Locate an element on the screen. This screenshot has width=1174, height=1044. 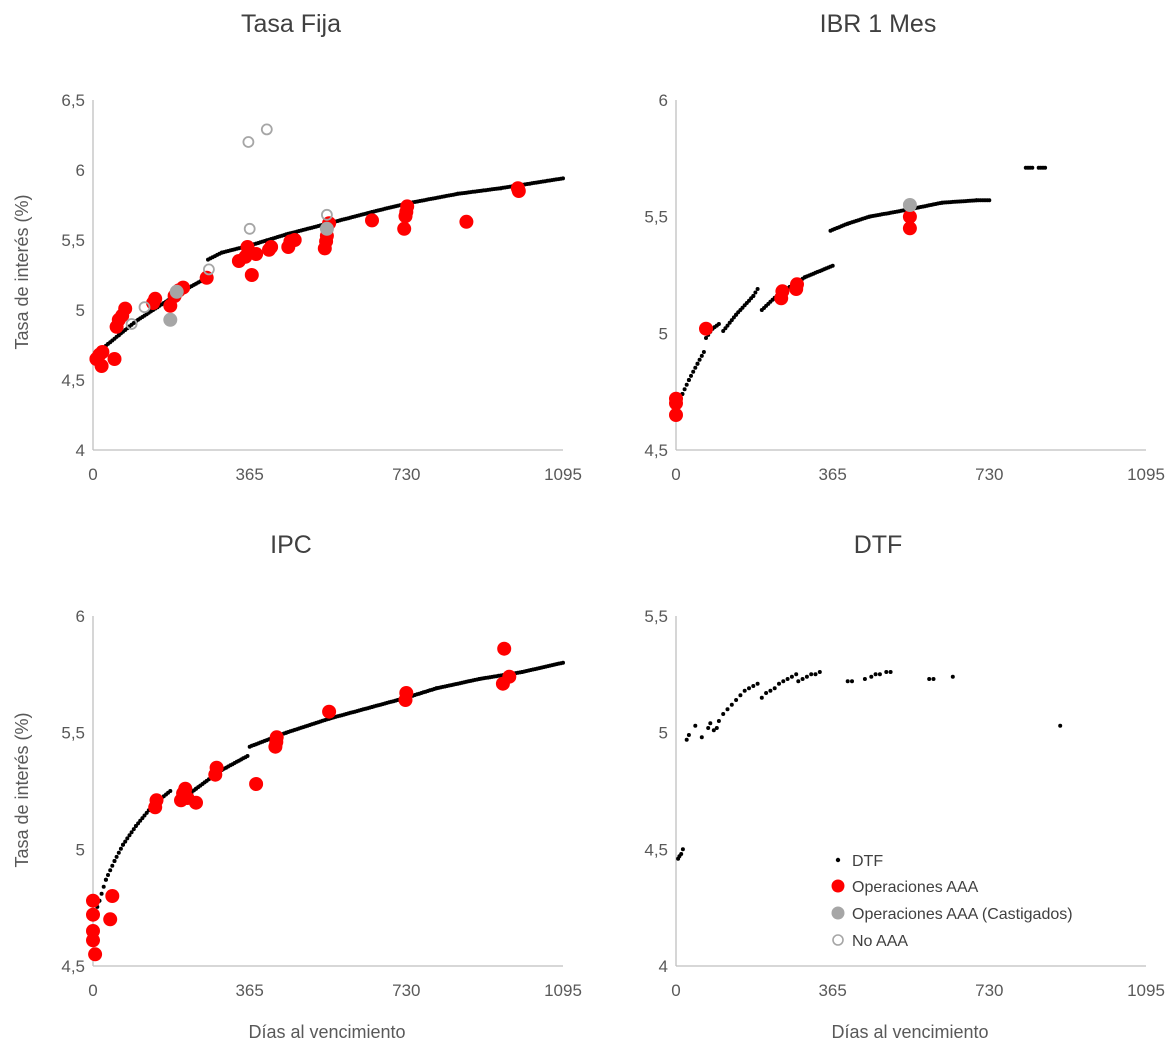
legend-label: Operaciones AAA is located at coordinates (915, 887).